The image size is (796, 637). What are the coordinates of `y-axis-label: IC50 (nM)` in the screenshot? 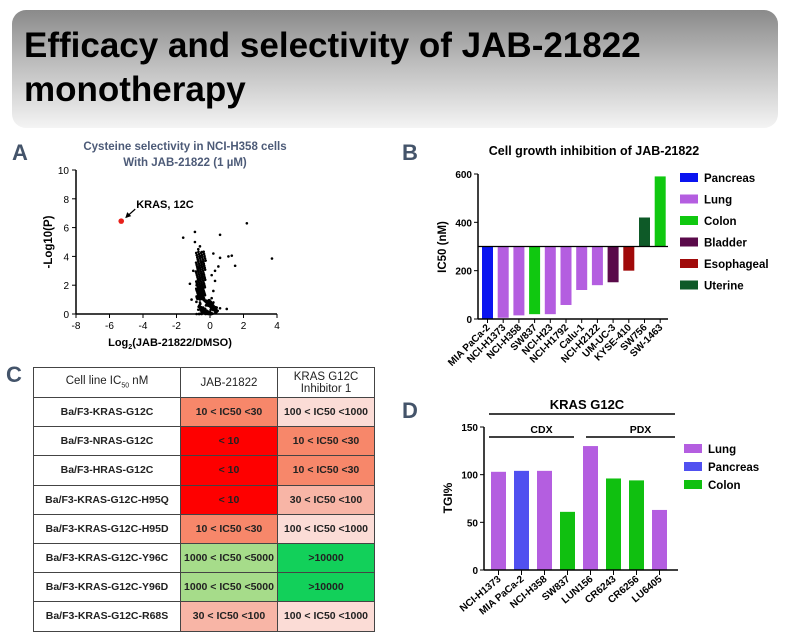 It's located at (443, 247).